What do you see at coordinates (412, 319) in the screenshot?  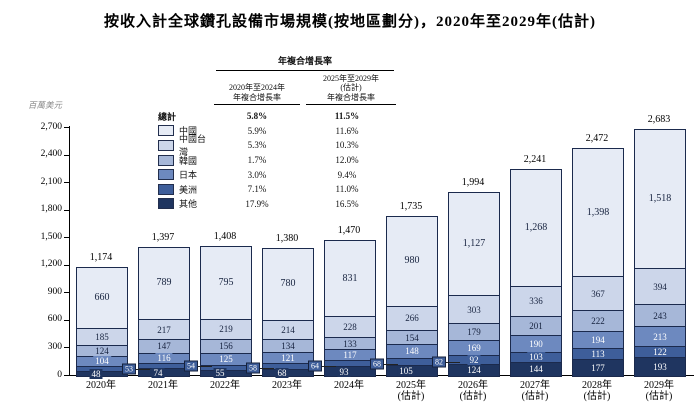 I see `bar-segment-中國台灣: 266` at bounding box center [412, 319].